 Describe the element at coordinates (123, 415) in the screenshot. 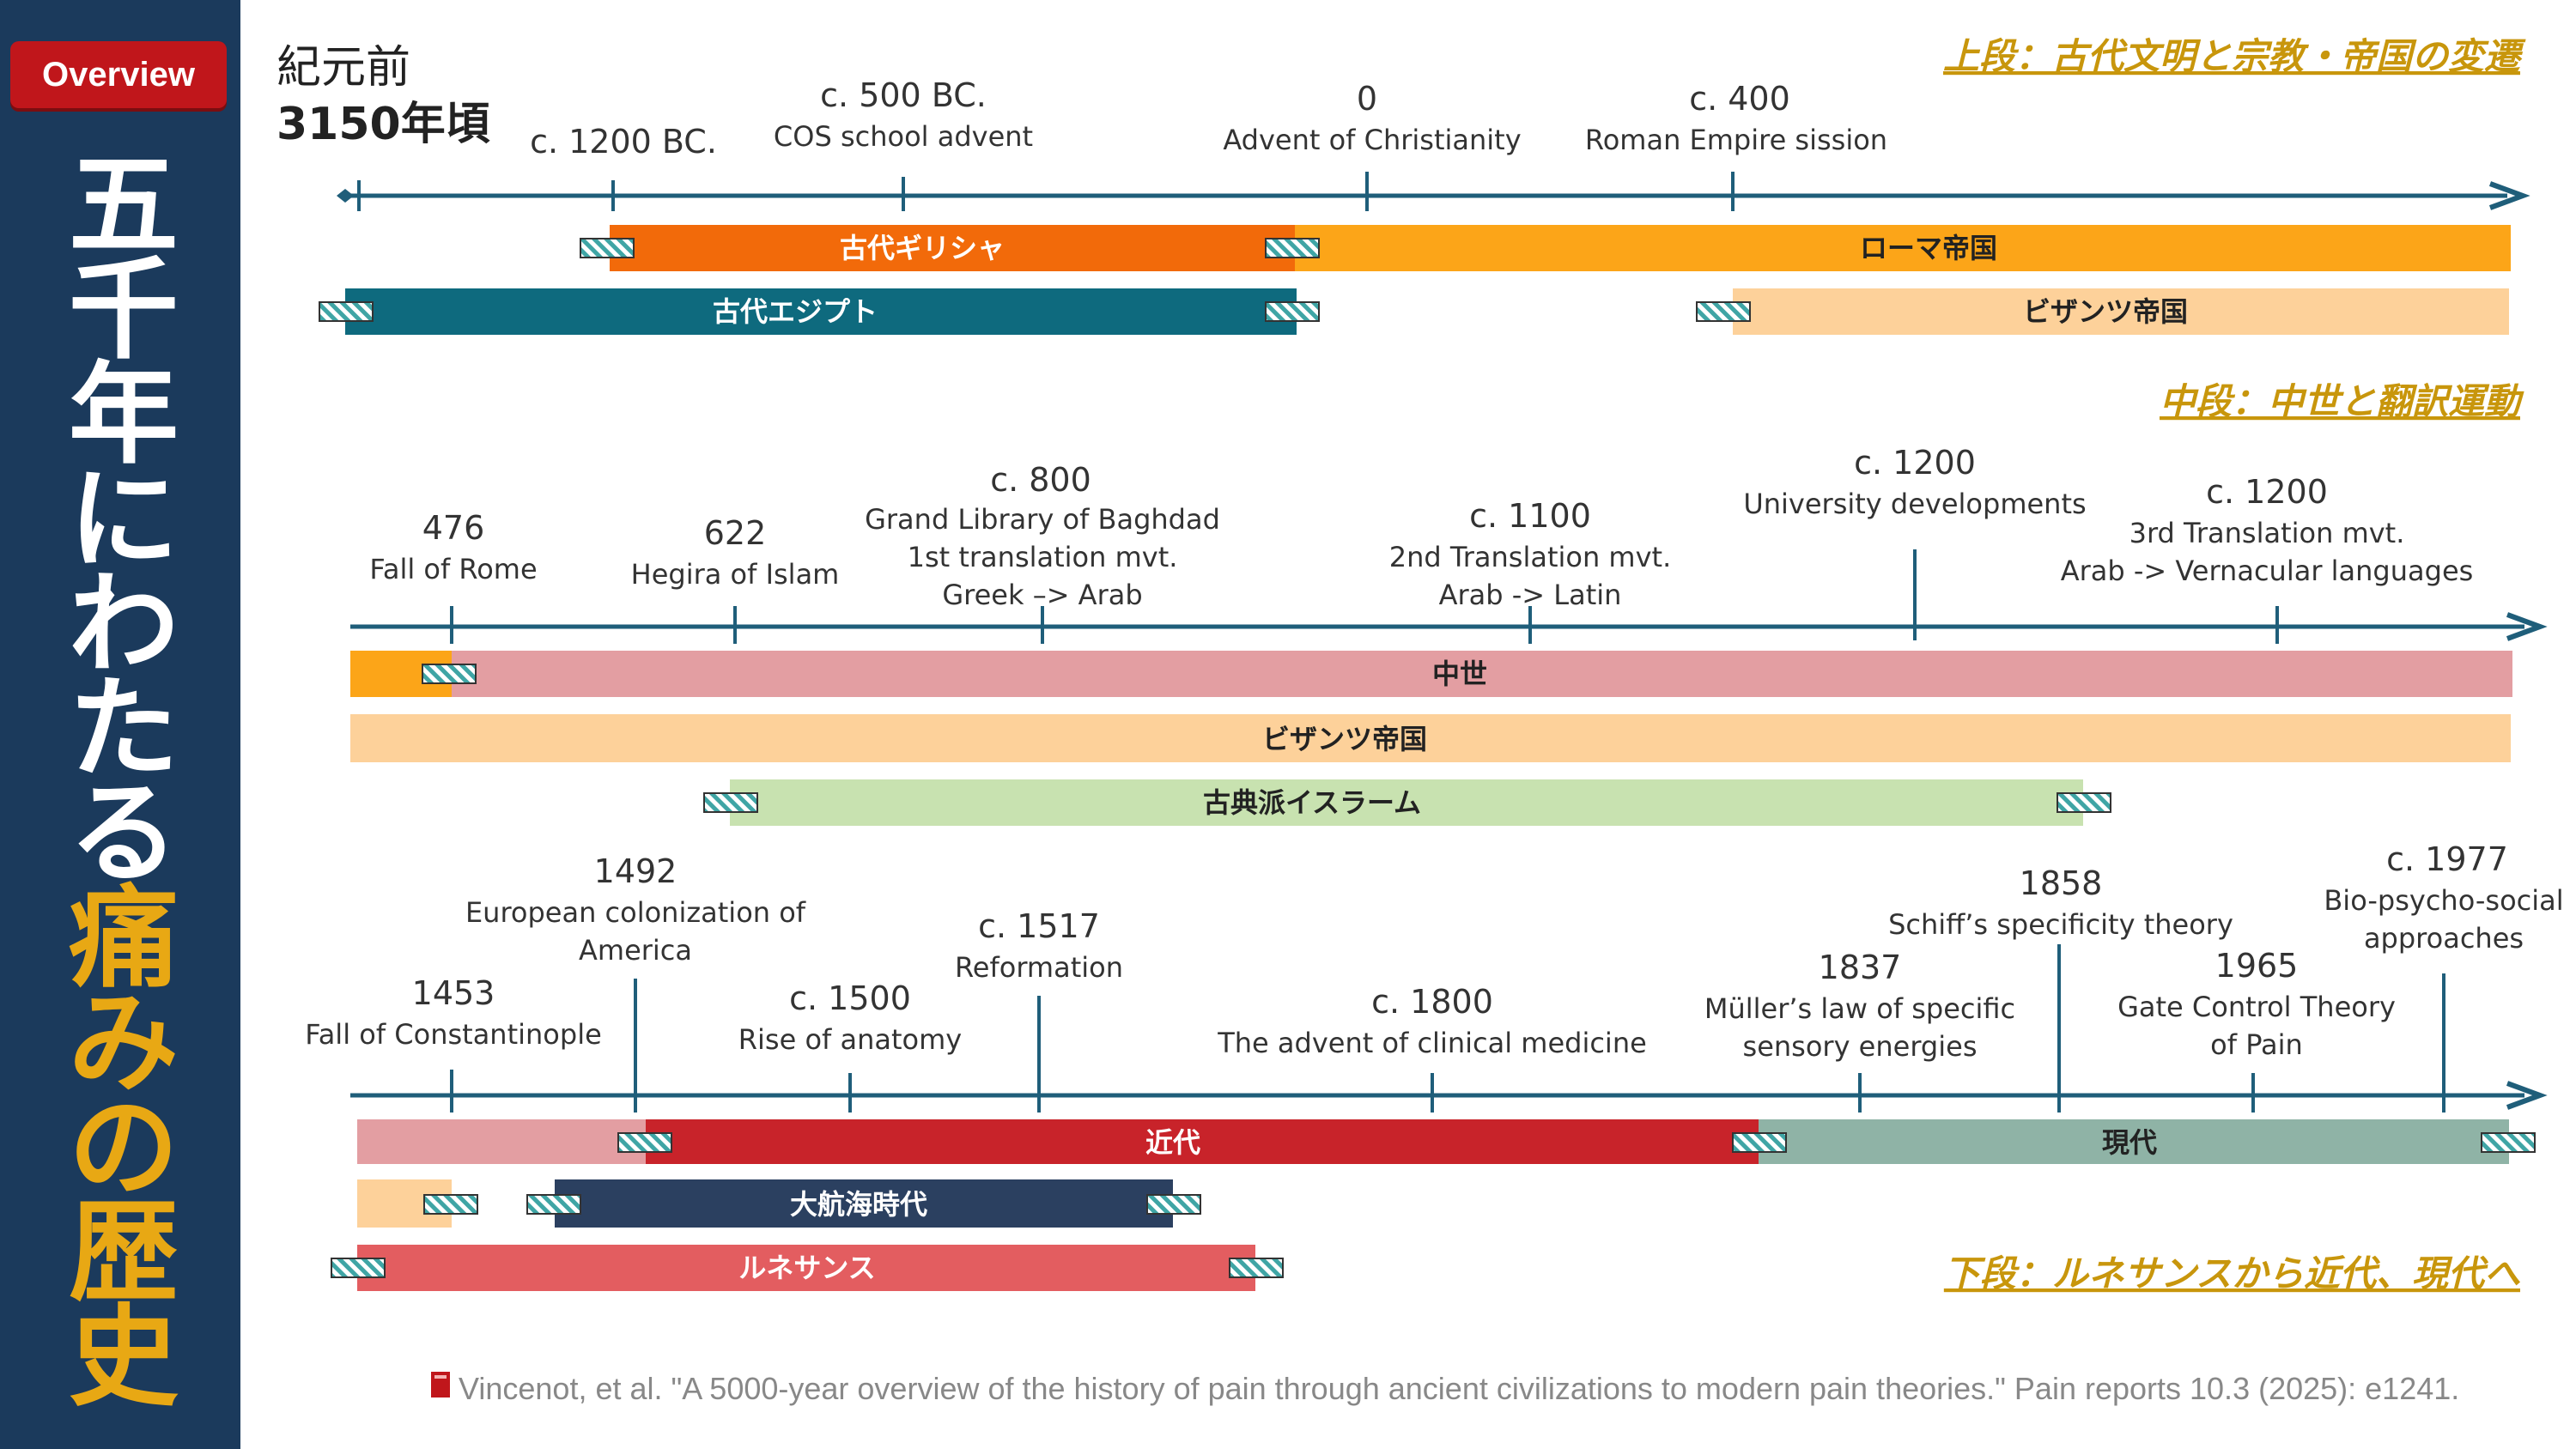

I see `title-char: 年` at that location.